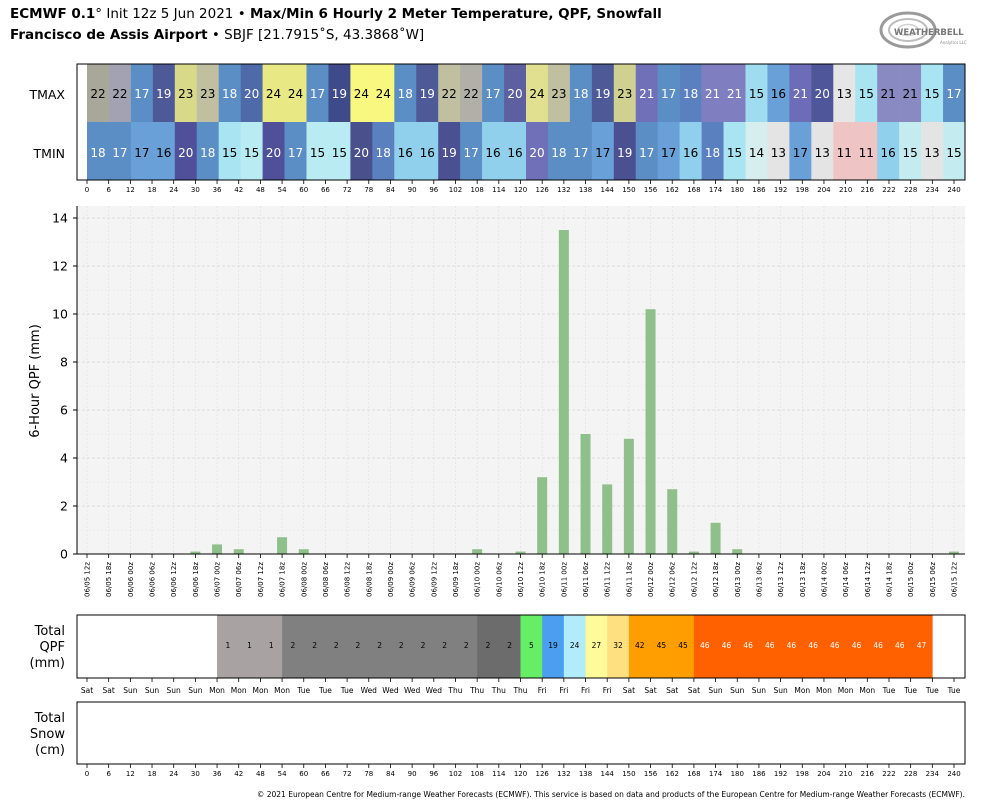 This screenshot has height=808, width=984. I want to click on x-tick-label: 06/15 06z, so click(933, 579).